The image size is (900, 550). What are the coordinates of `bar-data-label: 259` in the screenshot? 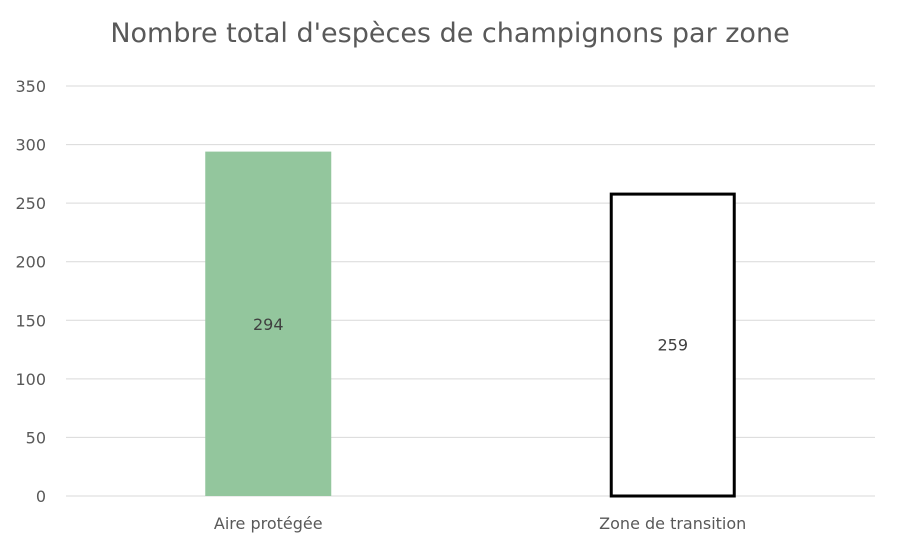 It's located at (672, 344).